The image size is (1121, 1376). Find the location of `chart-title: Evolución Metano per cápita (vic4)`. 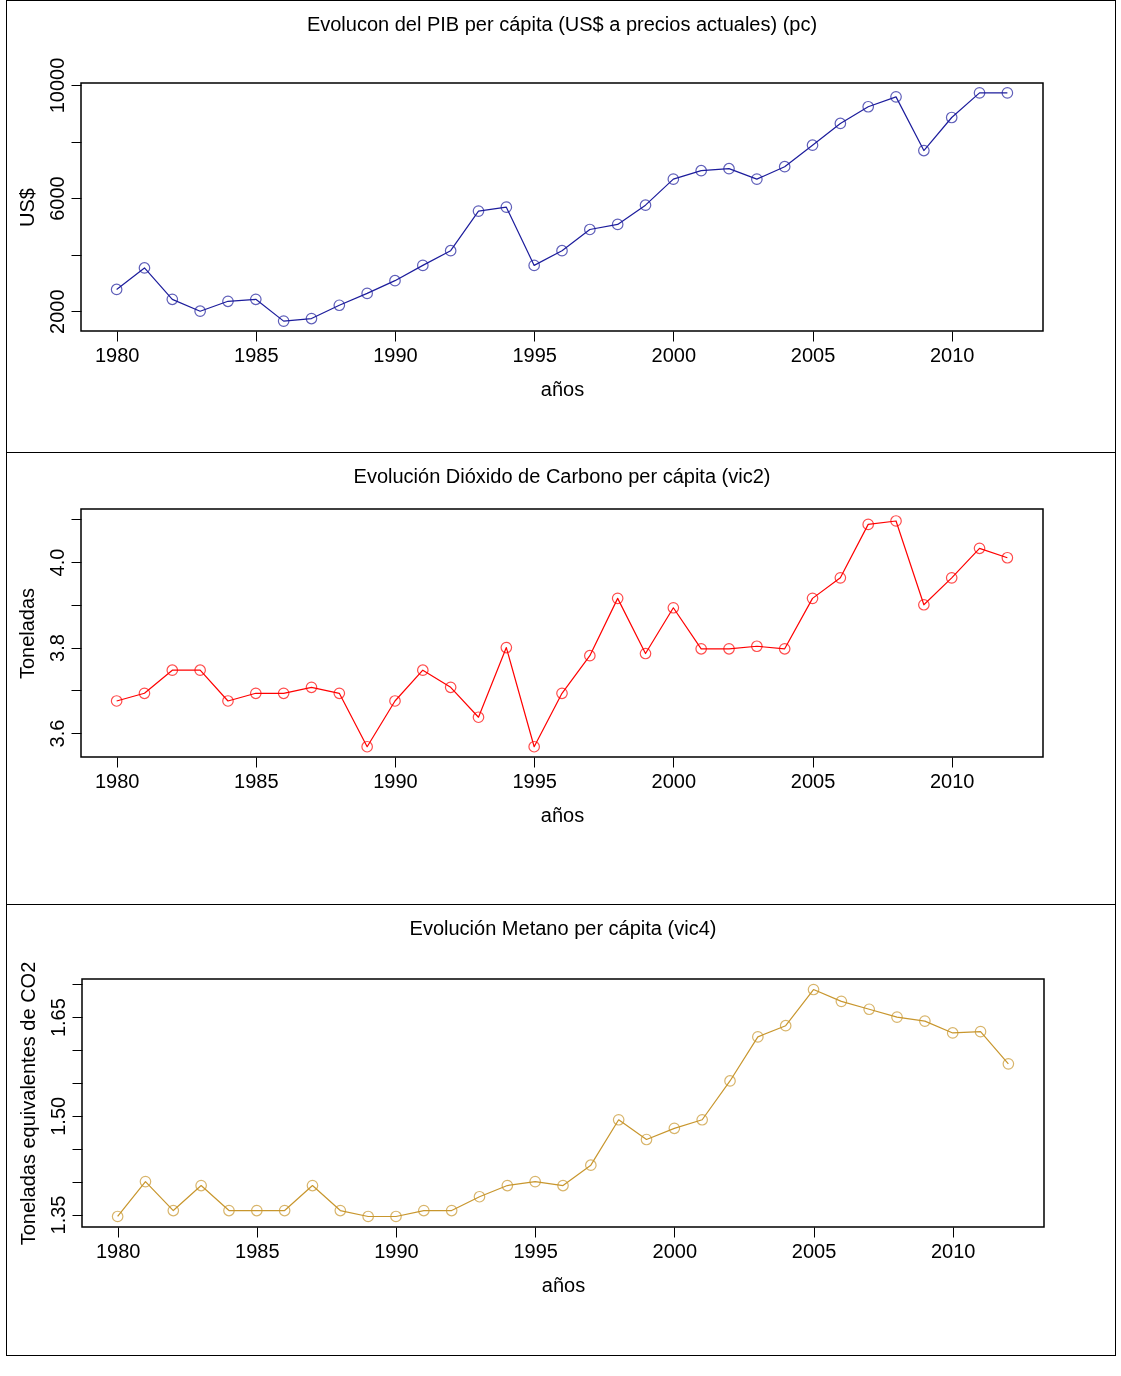

chart-title: Evolución Metano per cápita (vic4) is located at coordinates (563, 928).